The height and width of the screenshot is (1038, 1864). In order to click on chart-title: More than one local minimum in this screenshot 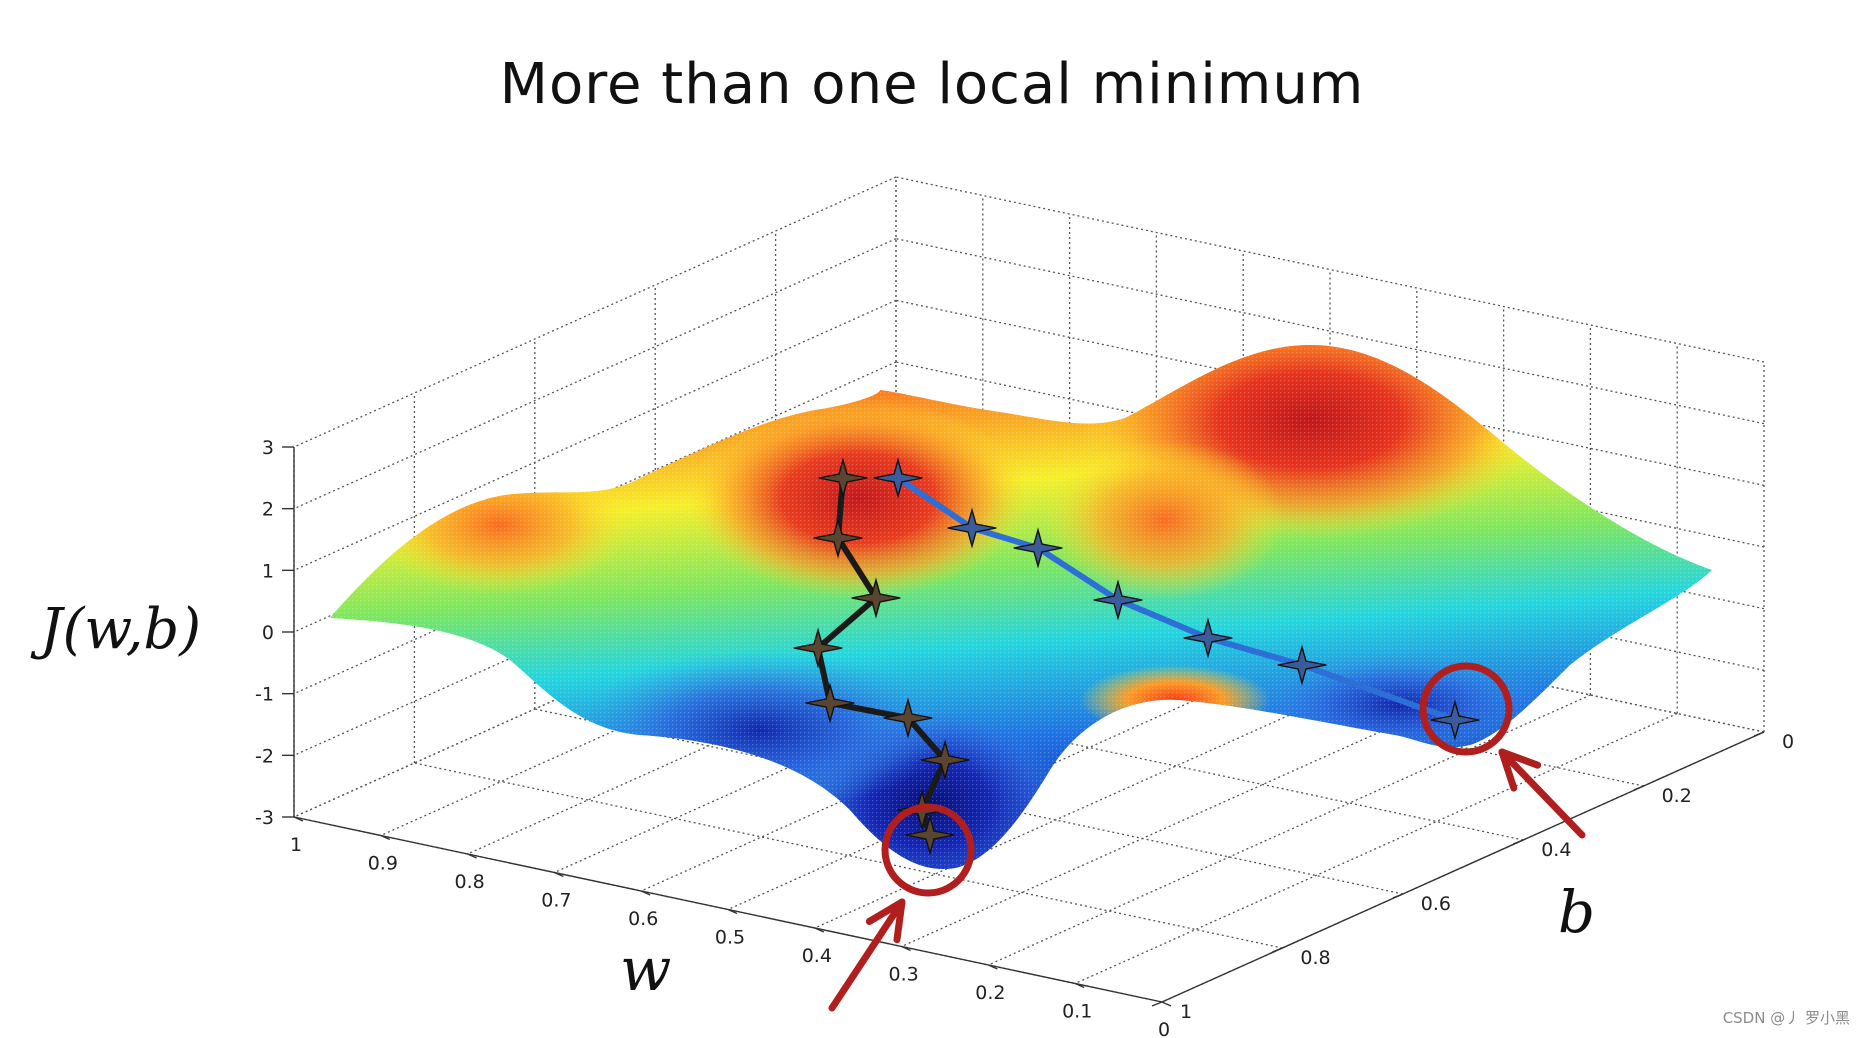, I will do `click(932, 84)`.